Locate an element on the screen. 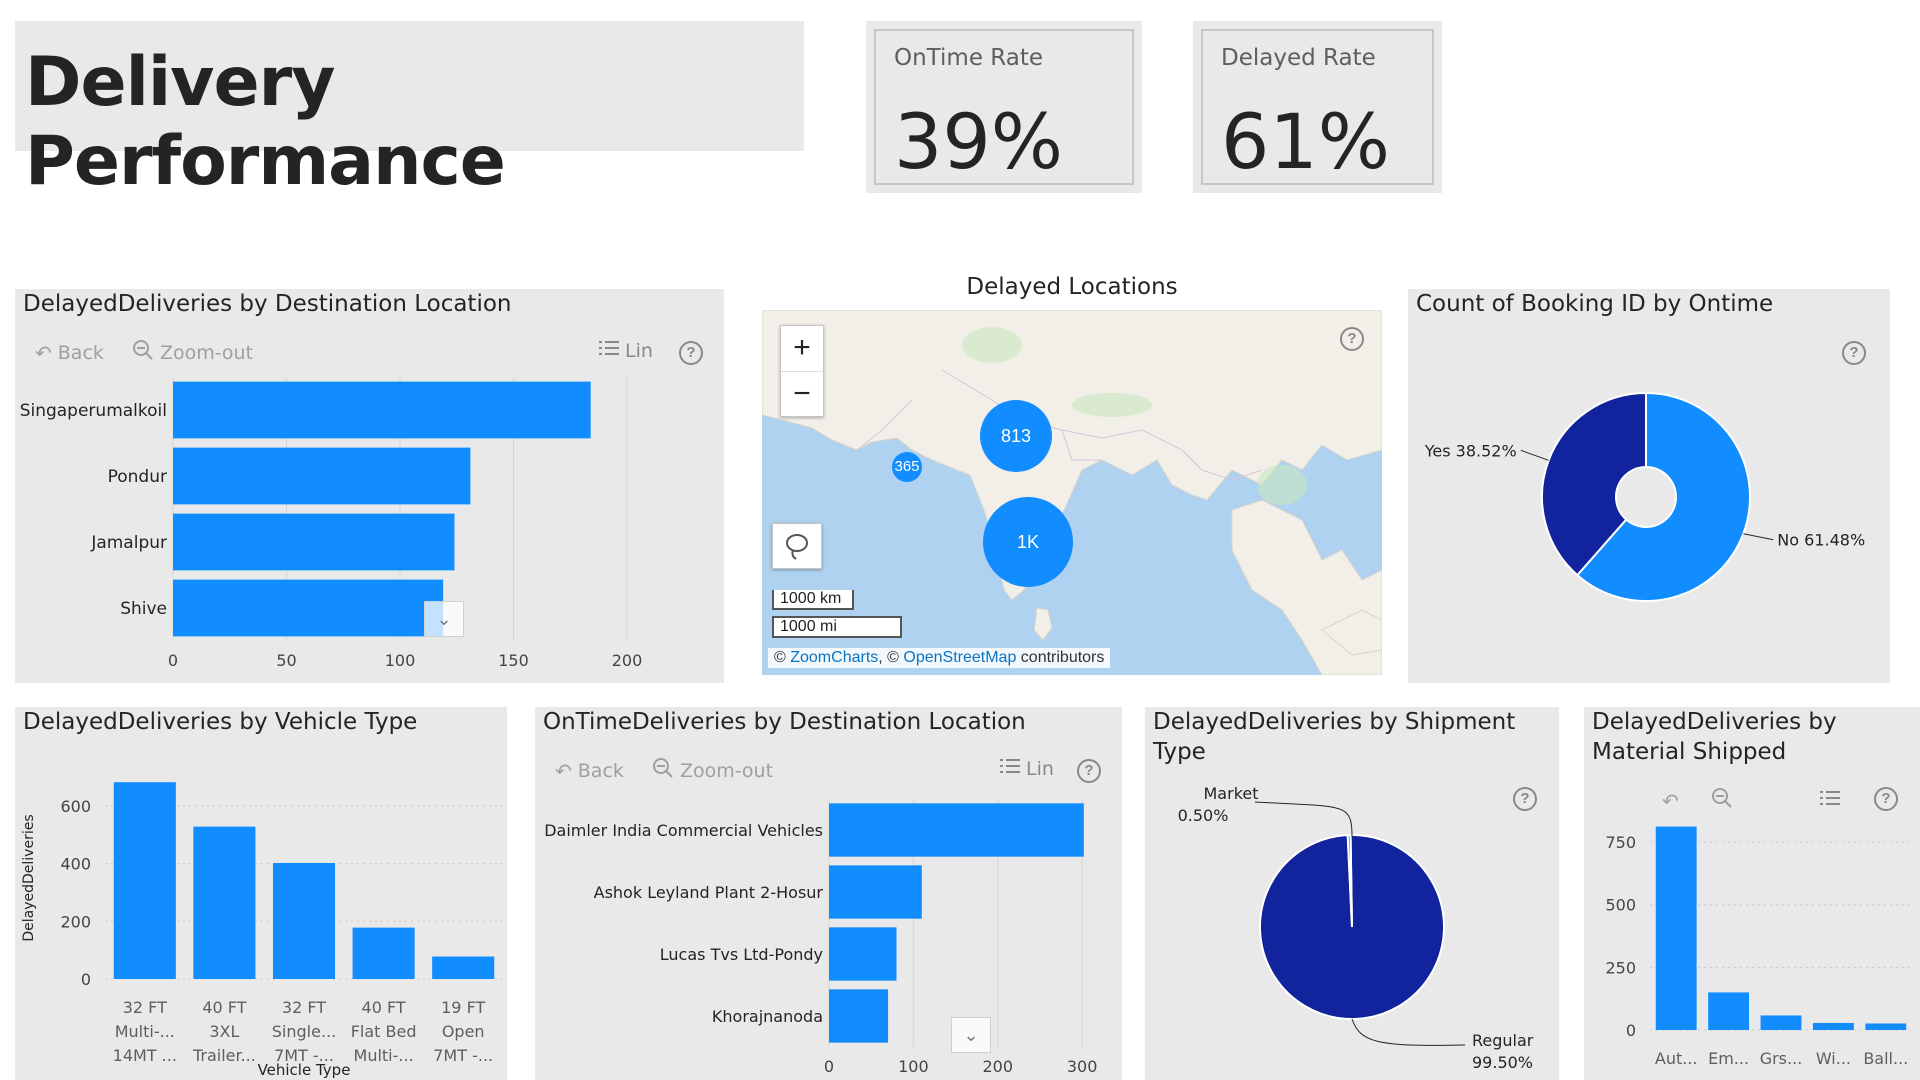 The image size is (1920, 1080). category-label: Daimler India Commercial Vehicles is located at coordinates (683, 830).